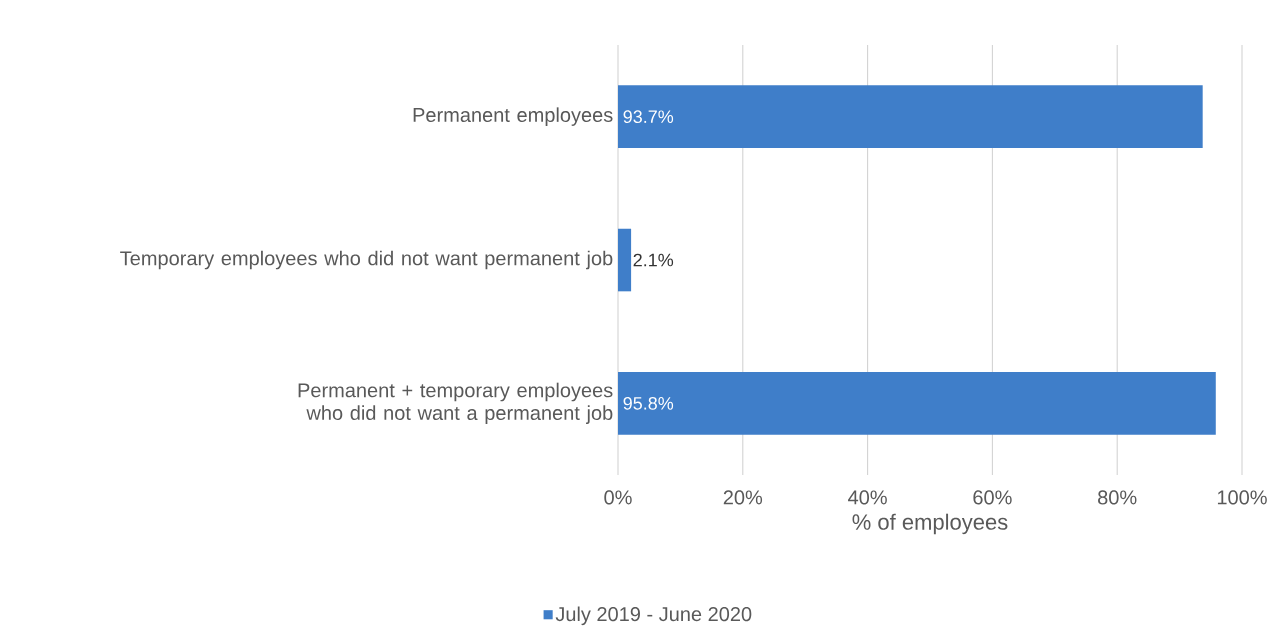 The image size is (1275, 631). I want to click on x-tick-label: 40%, so click(867, 497).